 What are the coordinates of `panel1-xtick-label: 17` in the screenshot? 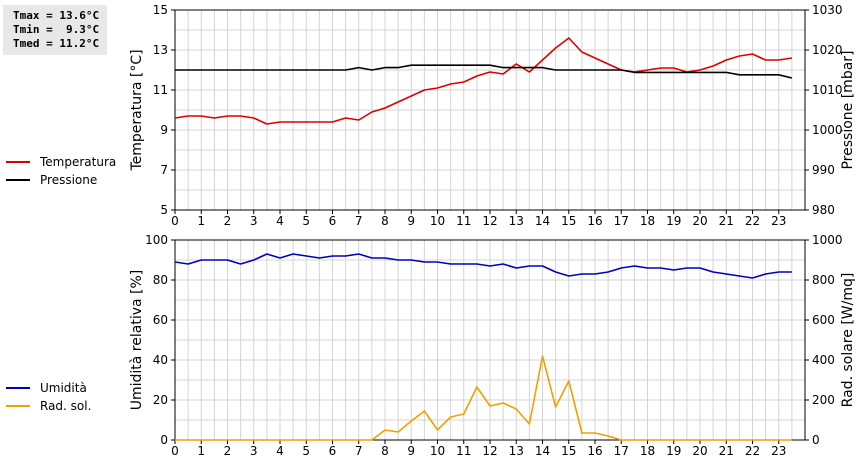 It's located at (621, 221).